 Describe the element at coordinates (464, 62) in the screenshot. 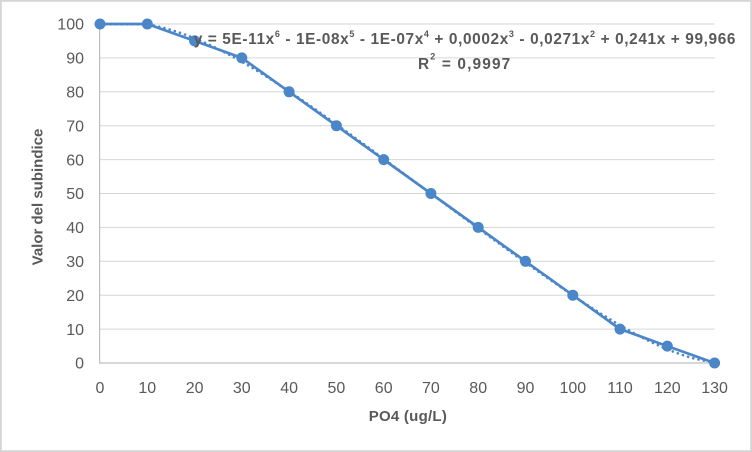

I see `svg-text: R2 = 0,9997` at that location.